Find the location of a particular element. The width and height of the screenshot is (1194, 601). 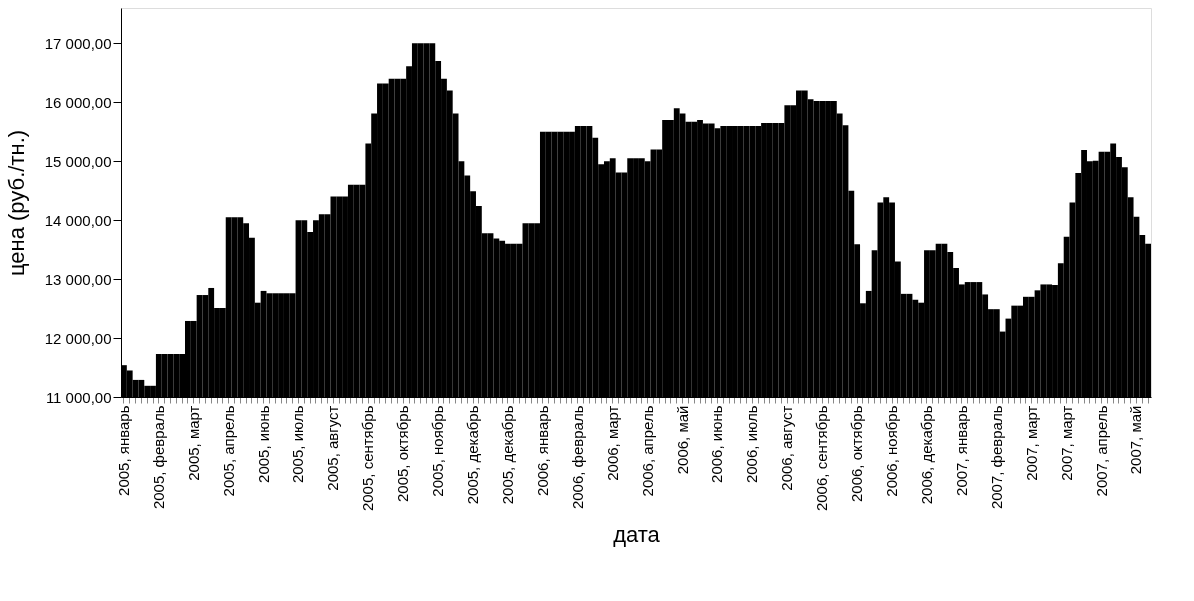

y-axis-title: цена (руб./тн.) is located at coordinates (16, 203).